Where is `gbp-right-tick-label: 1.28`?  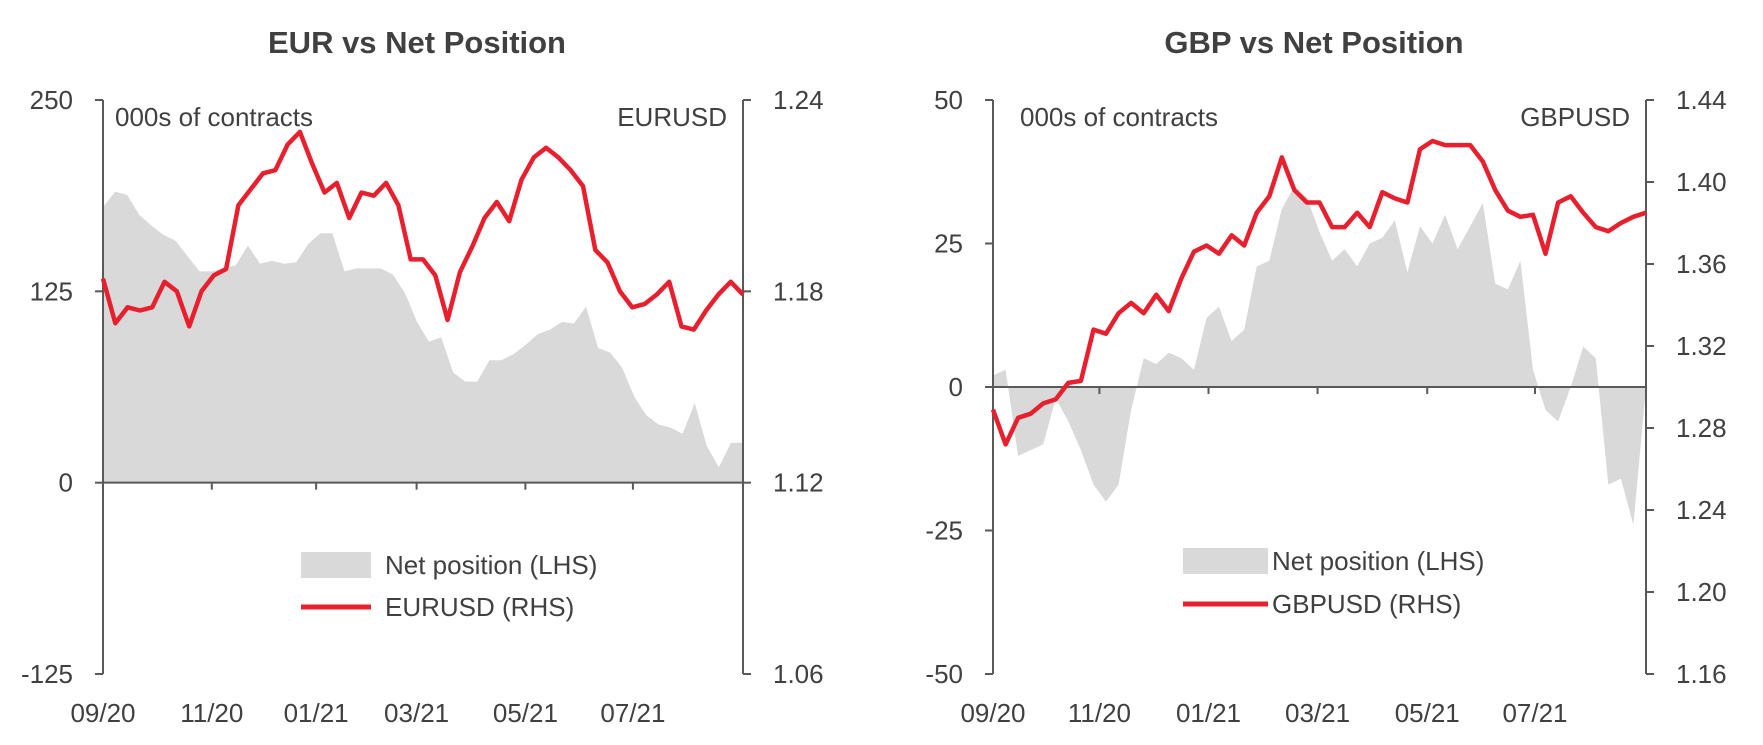
gbp-right-tick-label: 1.28 is located at coordinates (1701, 428).